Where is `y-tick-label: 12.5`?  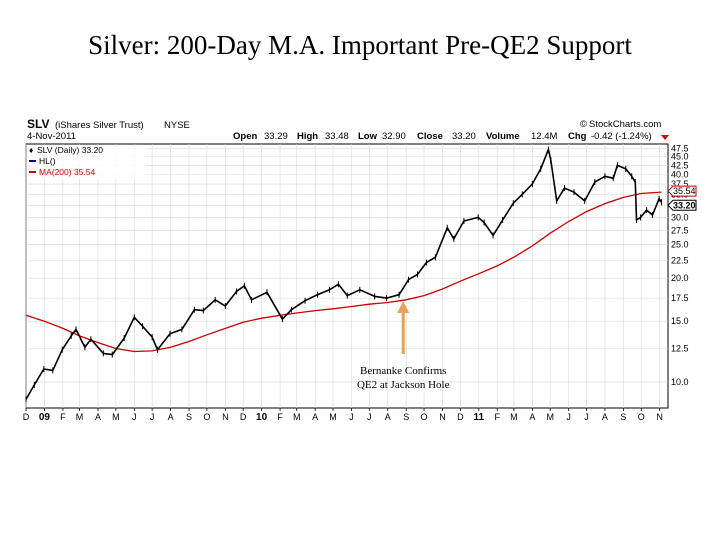
y-tick-label: 12.5 is located at coordinates (680, 348).